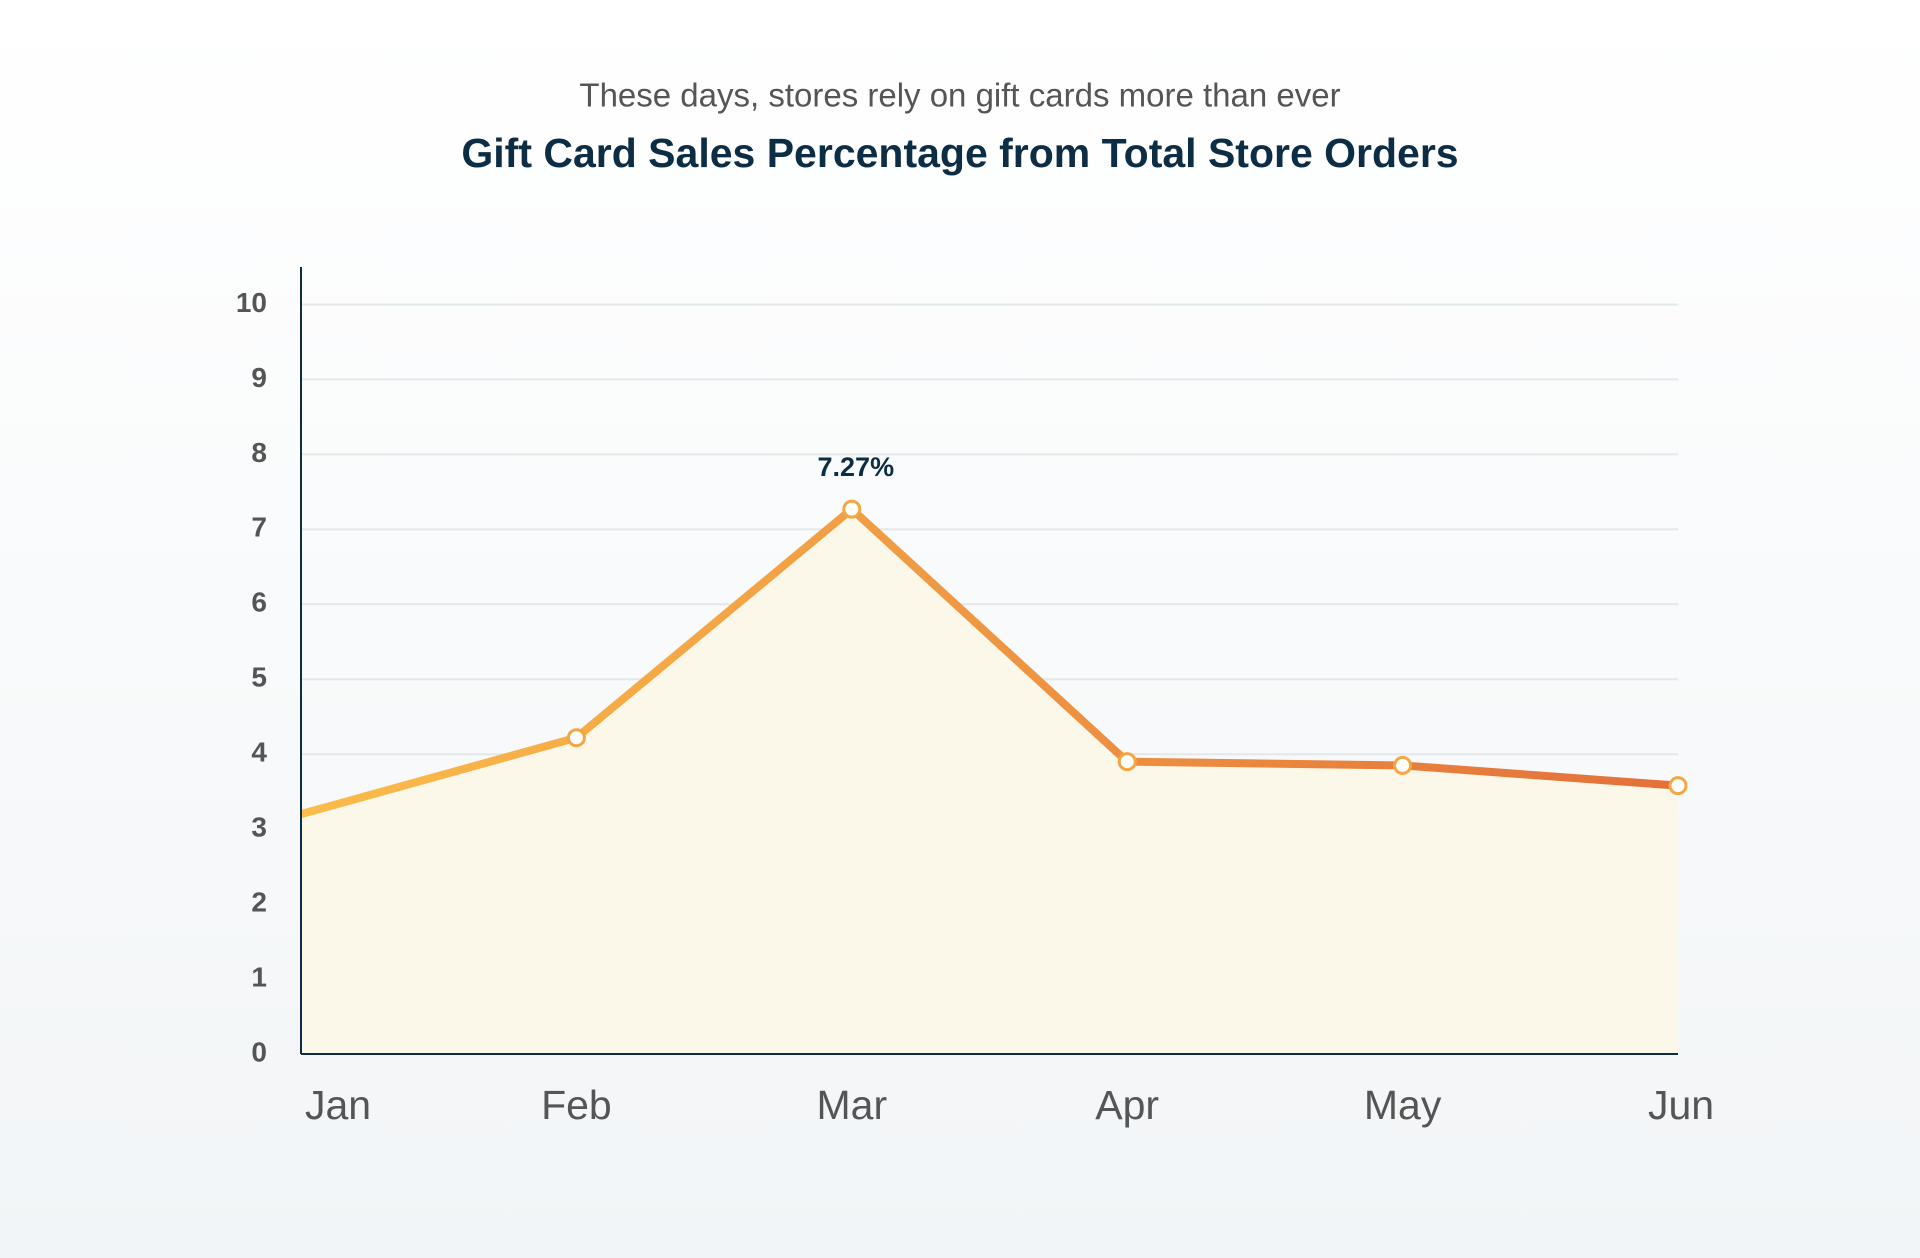  What do you see at coordinates (259, 377) in the screenshot?
I see `y-tick-label: 9` at bounding box center [259, 377].